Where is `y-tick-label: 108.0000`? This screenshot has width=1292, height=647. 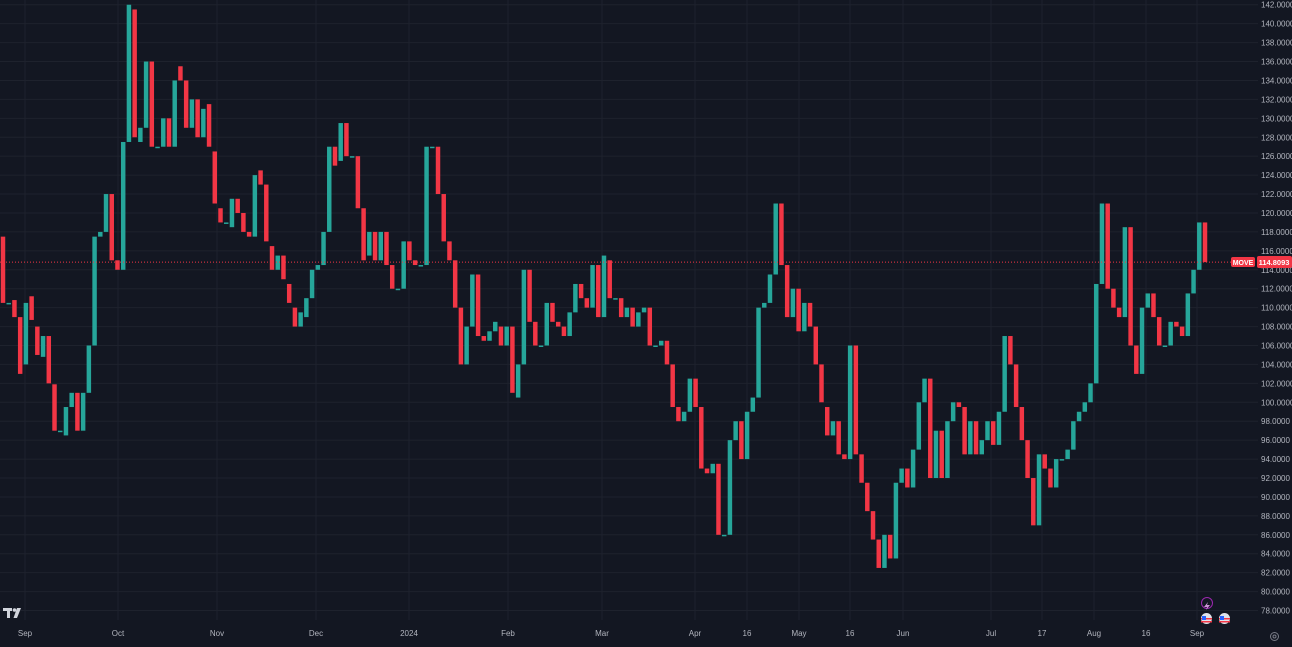 y-tick-label: 108.0000 is located at coordinates (1276, 327).